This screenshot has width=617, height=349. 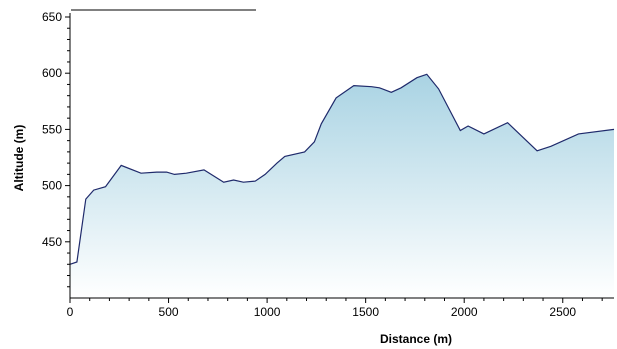 I want to click on y-tick-label: 500, so click(x=52, y=186).